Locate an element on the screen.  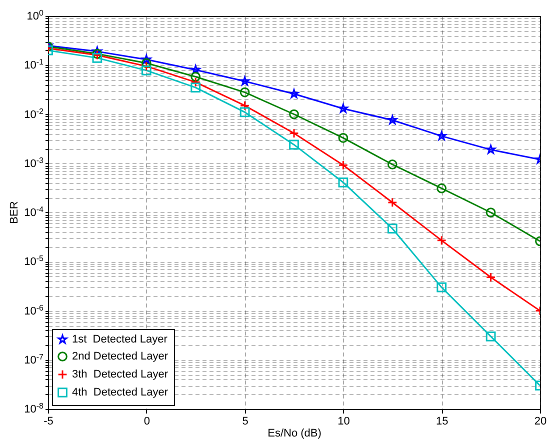
y-tick-label: 10$^{-2}$ is located at coordinates (34, 113).